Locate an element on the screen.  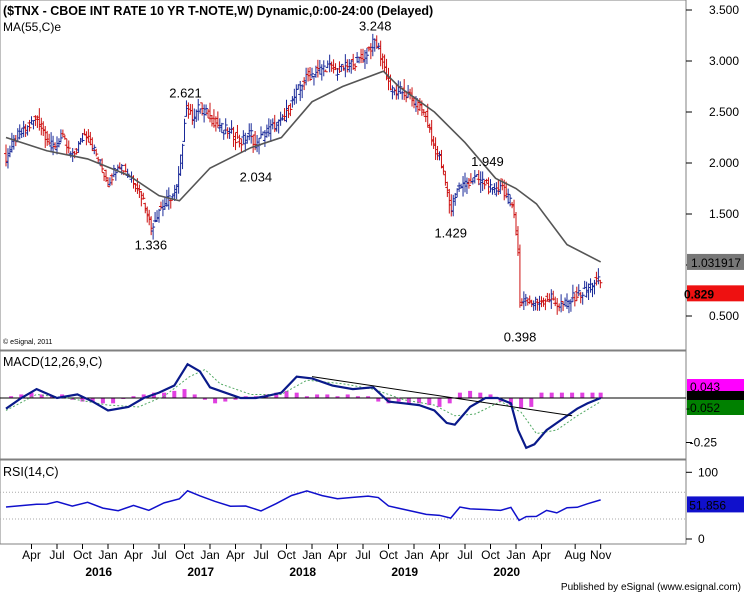
x-year-label: 2017 is located at coordinates (200, 572).